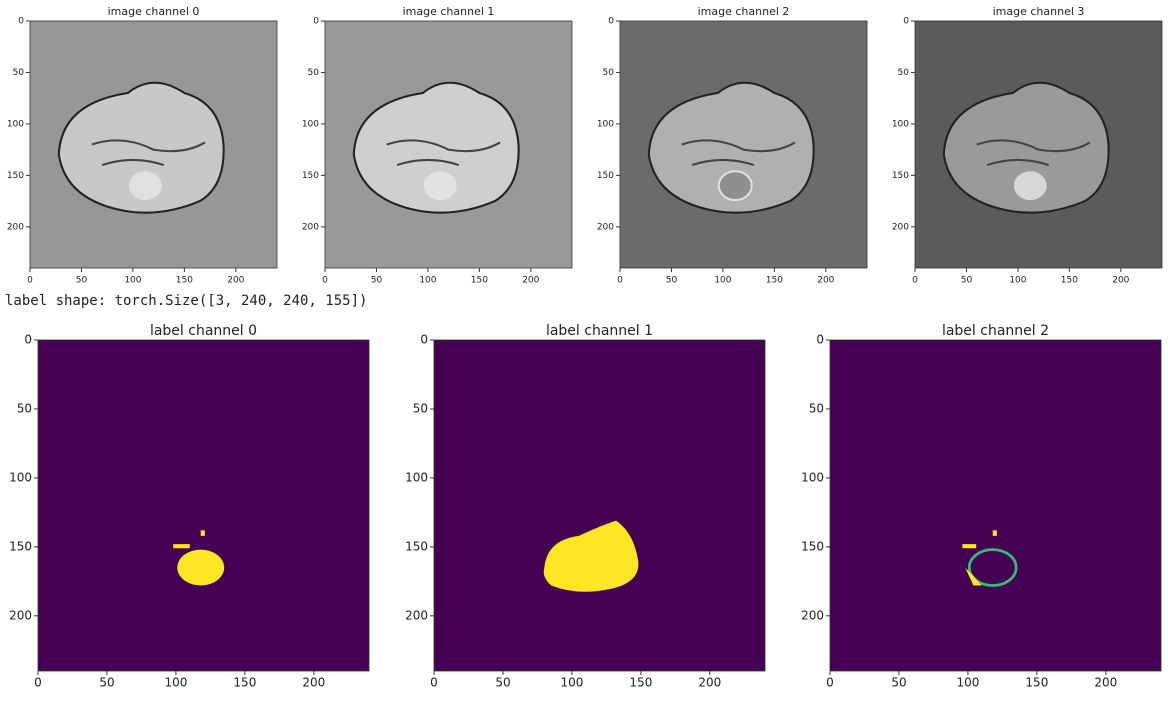  I want to click on panel-title: image channel 2, so click(744, 11).